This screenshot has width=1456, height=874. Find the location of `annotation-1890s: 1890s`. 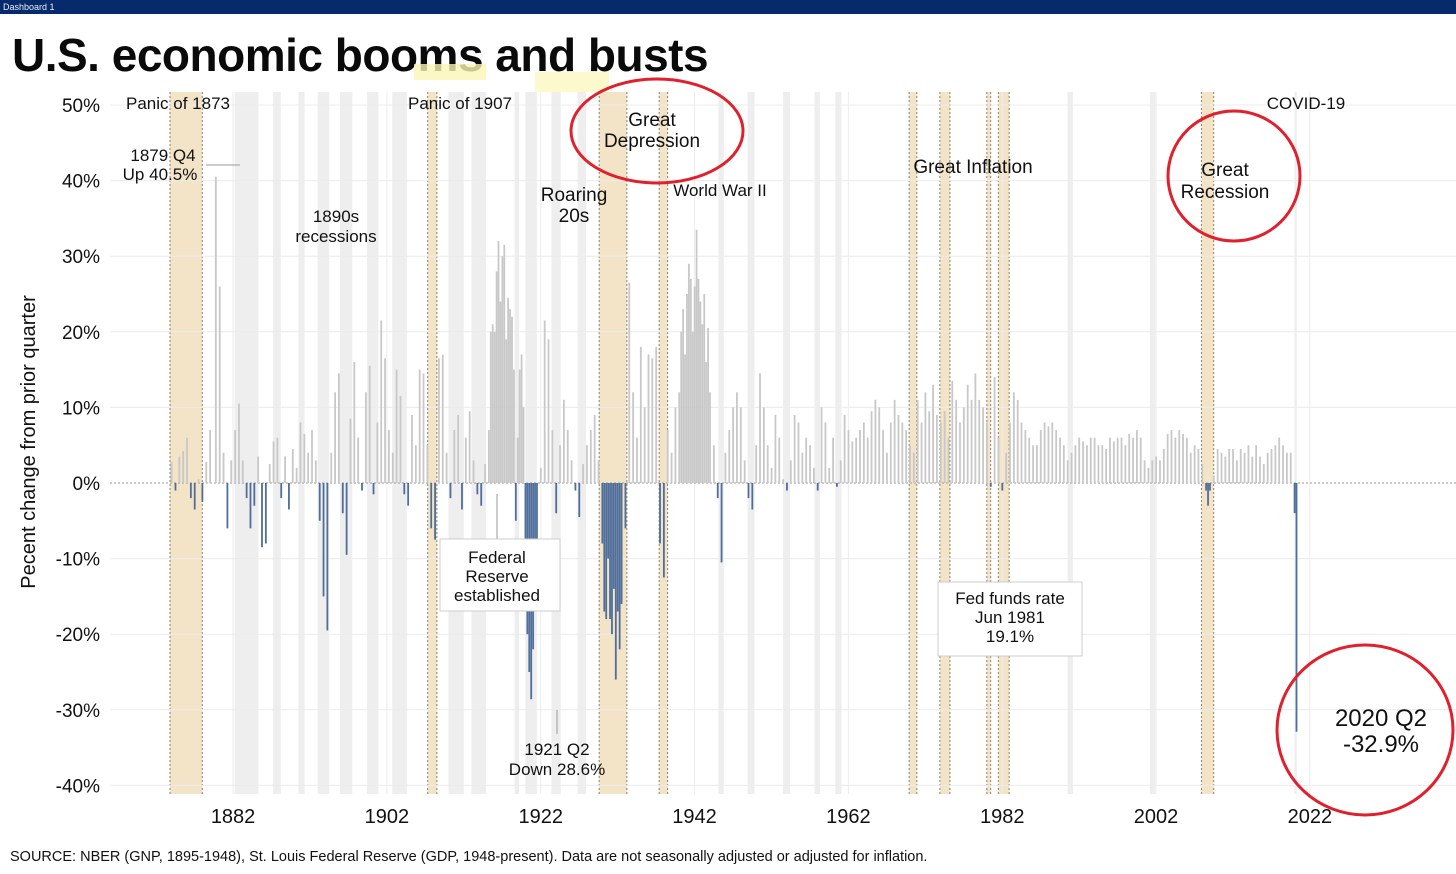

annotation-1890s: 1890s is located at coordinates (336, 216).